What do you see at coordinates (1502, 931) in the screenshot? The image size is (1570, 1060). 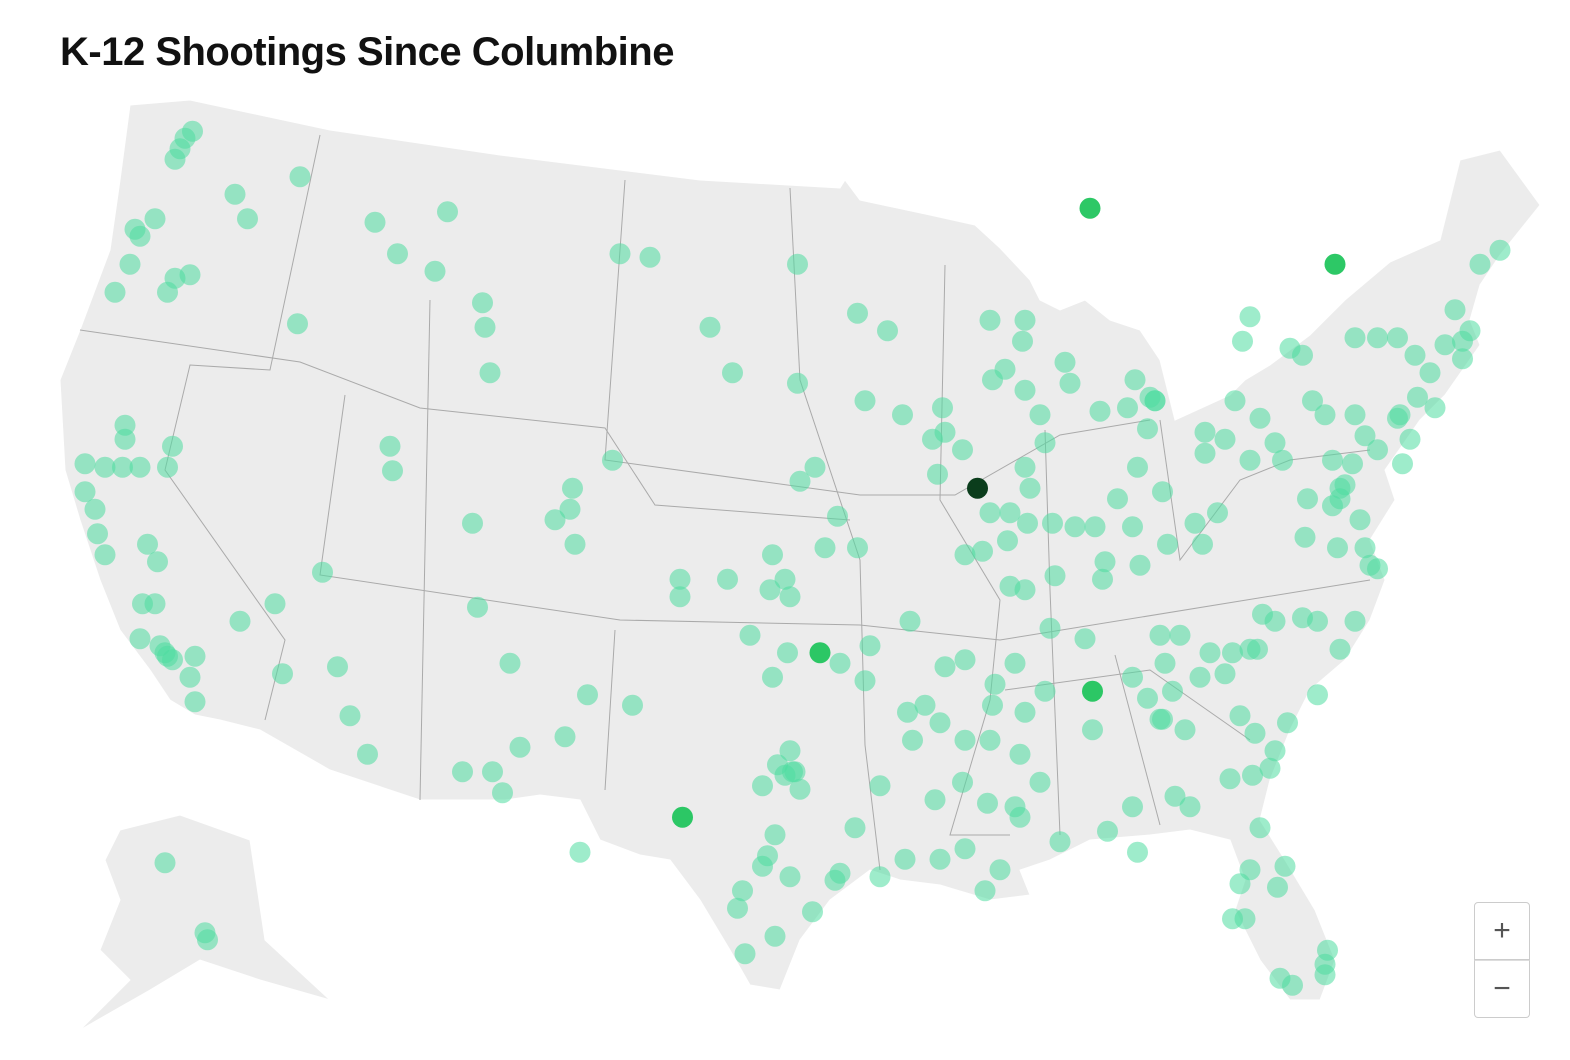 I see `zoom-in-button: +` at bounding box center [1502, 931].